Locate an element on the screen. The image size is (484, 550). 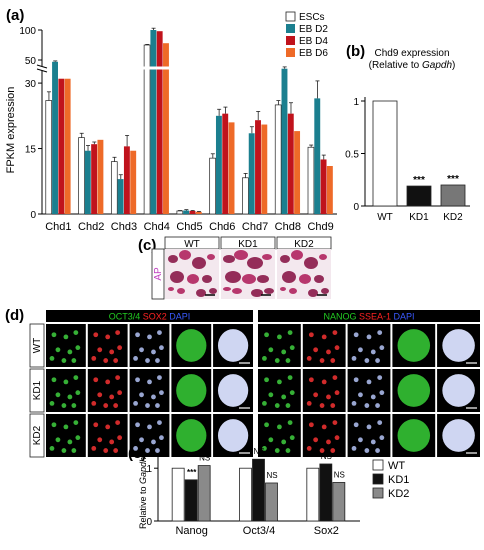
chart-e-legend-swatch is located at coordinates (378, 493).